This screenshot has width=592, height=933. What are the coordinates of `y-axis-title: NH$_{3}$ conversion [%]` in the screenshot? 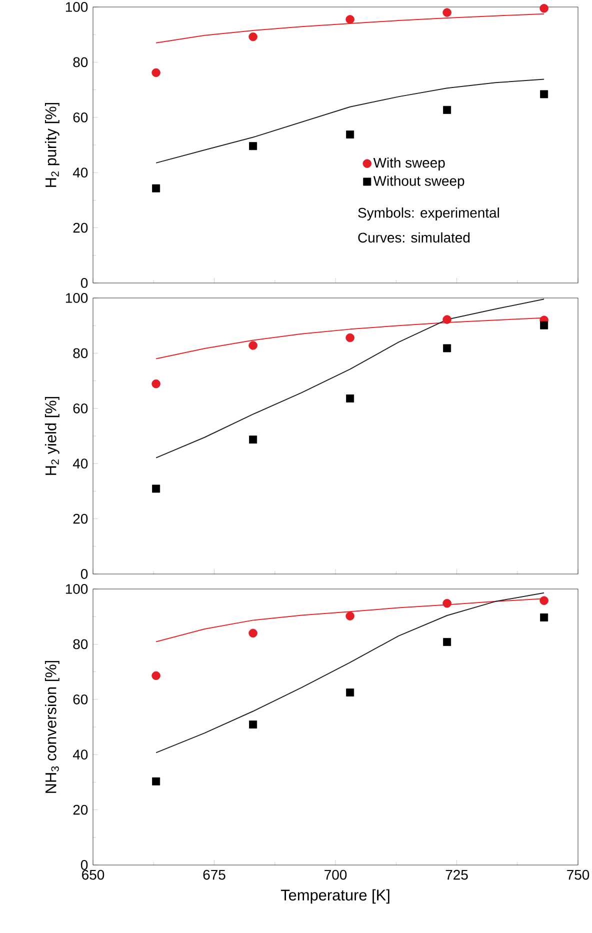 It's located at (52, 726).